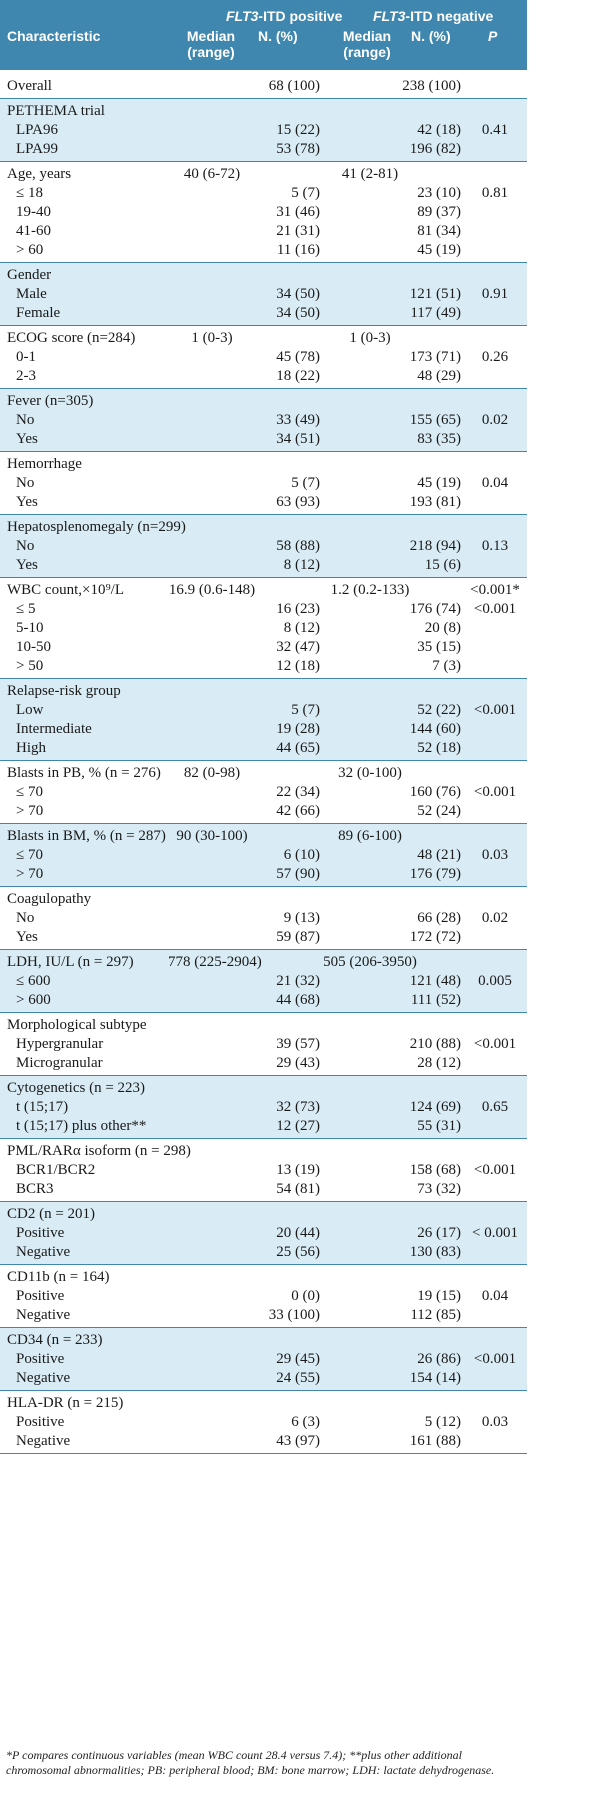  I want to click on n-positive: 33 (49), so click(298, 420).